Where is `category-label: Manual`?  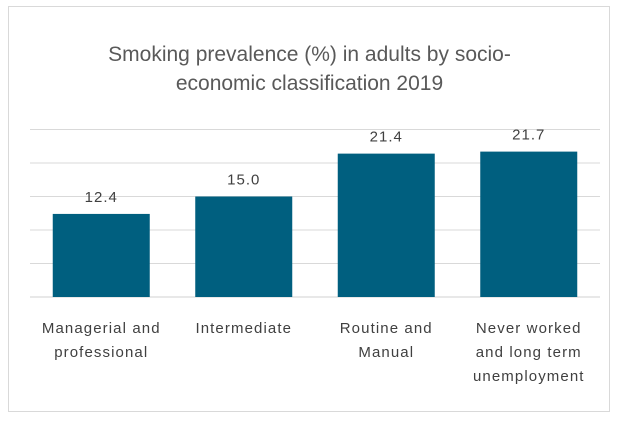
category-label: Manual is located at coordinates (386, 352).